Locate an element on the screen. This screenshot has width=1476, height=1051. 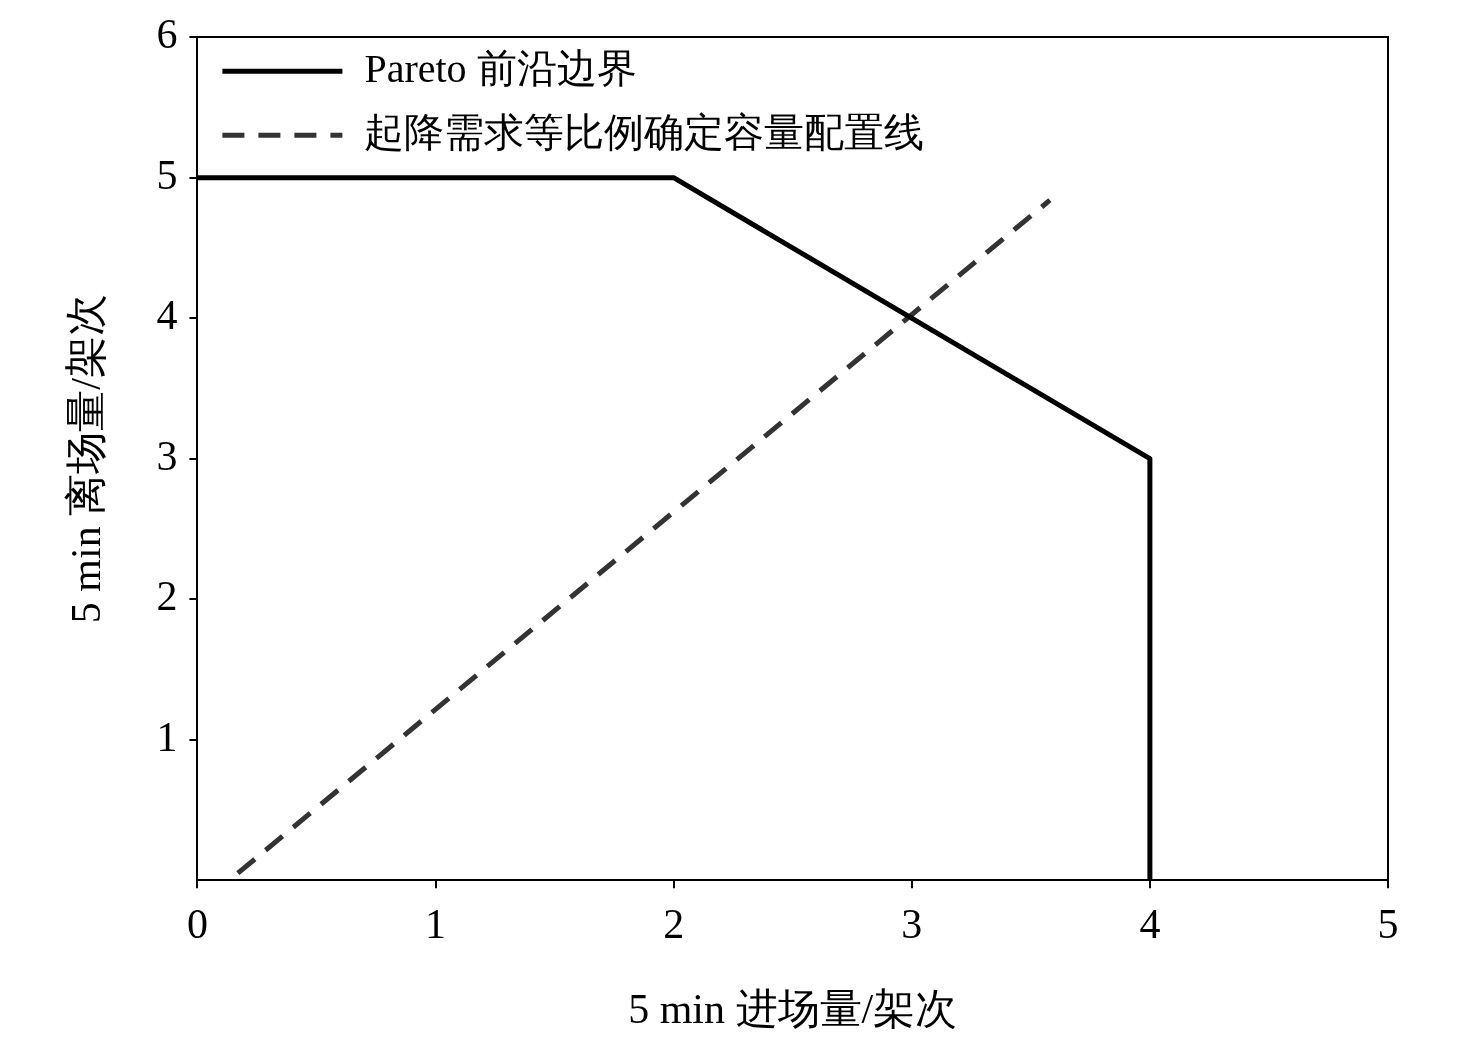
y-tick-label: 1 is located at coordinates (167, 736).